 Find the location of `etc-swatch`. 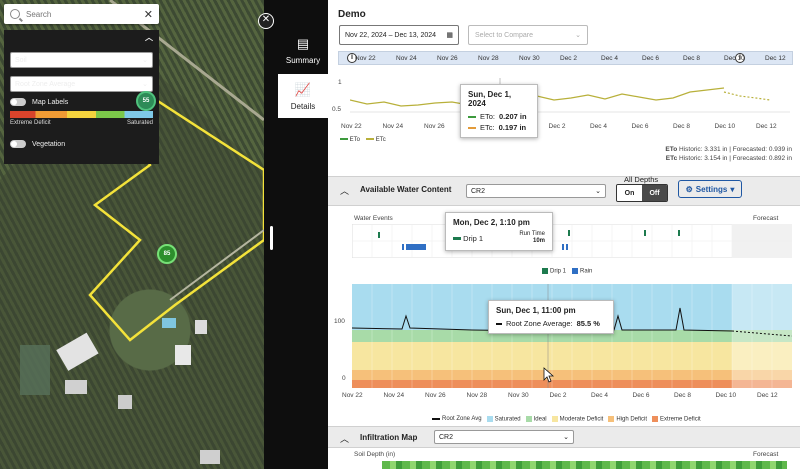

etc-swatch is located at coordinates (370, 139).